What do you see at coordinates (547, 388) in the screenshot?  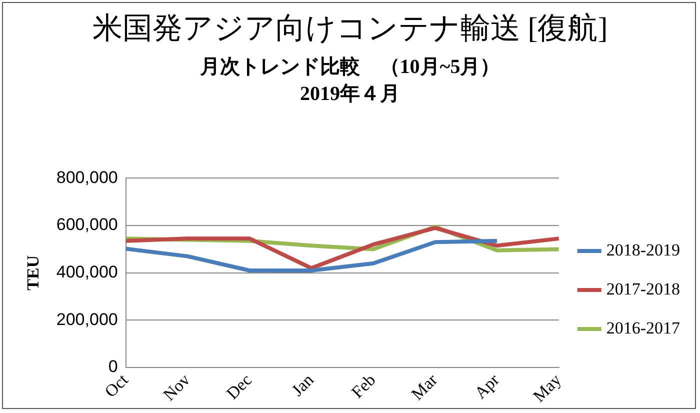 I see `x-tick-label: May` at bounding box center [547, 388].